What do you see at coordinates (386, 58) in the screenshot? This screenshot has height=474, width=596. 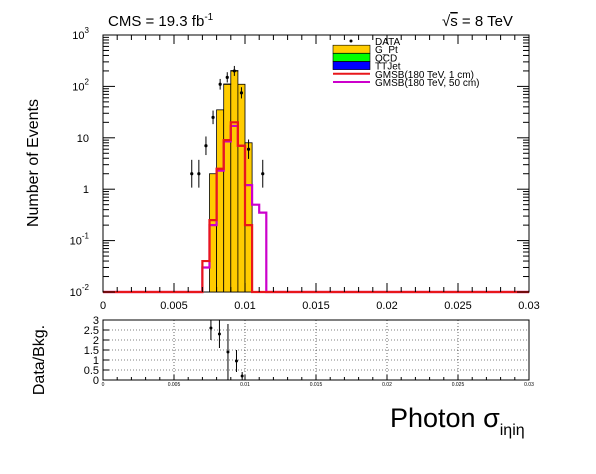 I see `svg-text: QCD` at bounding box center [386, 58].